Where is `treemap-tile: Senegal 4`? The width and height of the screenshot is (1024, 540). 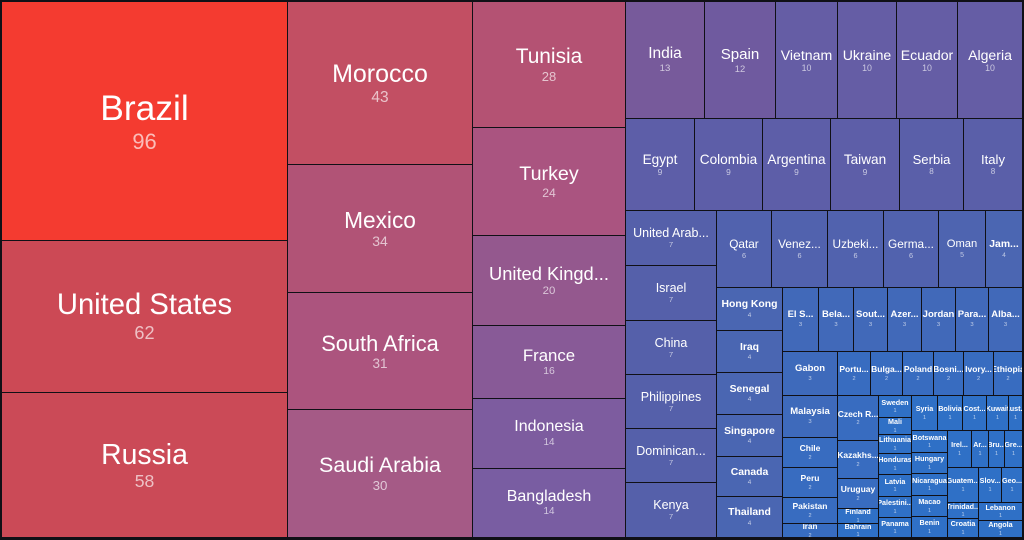 treemap-tile: Senegal 4 is located at coordinates (749, 393).